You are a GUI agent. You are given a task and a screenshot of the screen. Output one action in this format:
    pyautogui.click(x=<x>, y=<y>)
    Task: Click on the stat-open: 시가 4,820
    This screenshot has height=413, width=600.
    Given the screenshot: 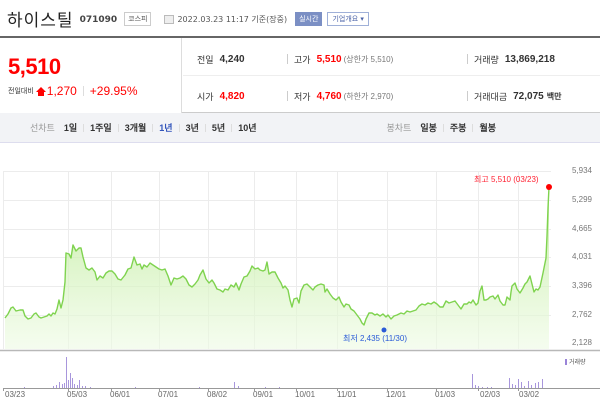 What is the action you would take?
    pyautogui.click(x=221, y=96)
    